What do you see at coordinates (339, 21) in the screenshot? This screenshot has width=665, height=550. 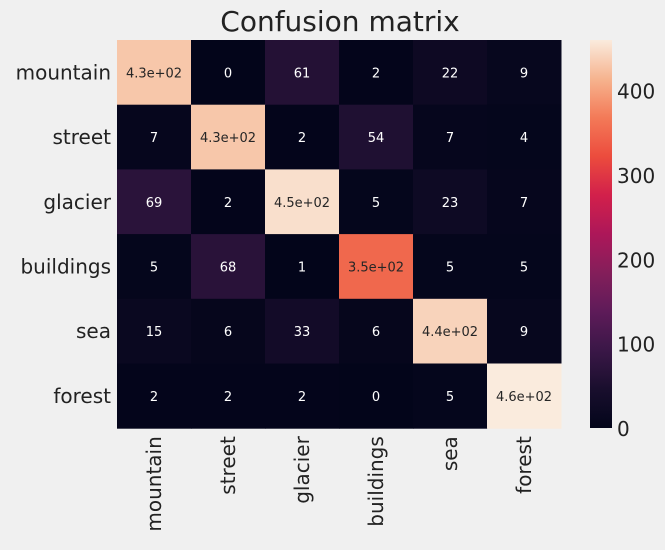 I see `chart-title: Confusion matrix` at bounding box center [339, 21].